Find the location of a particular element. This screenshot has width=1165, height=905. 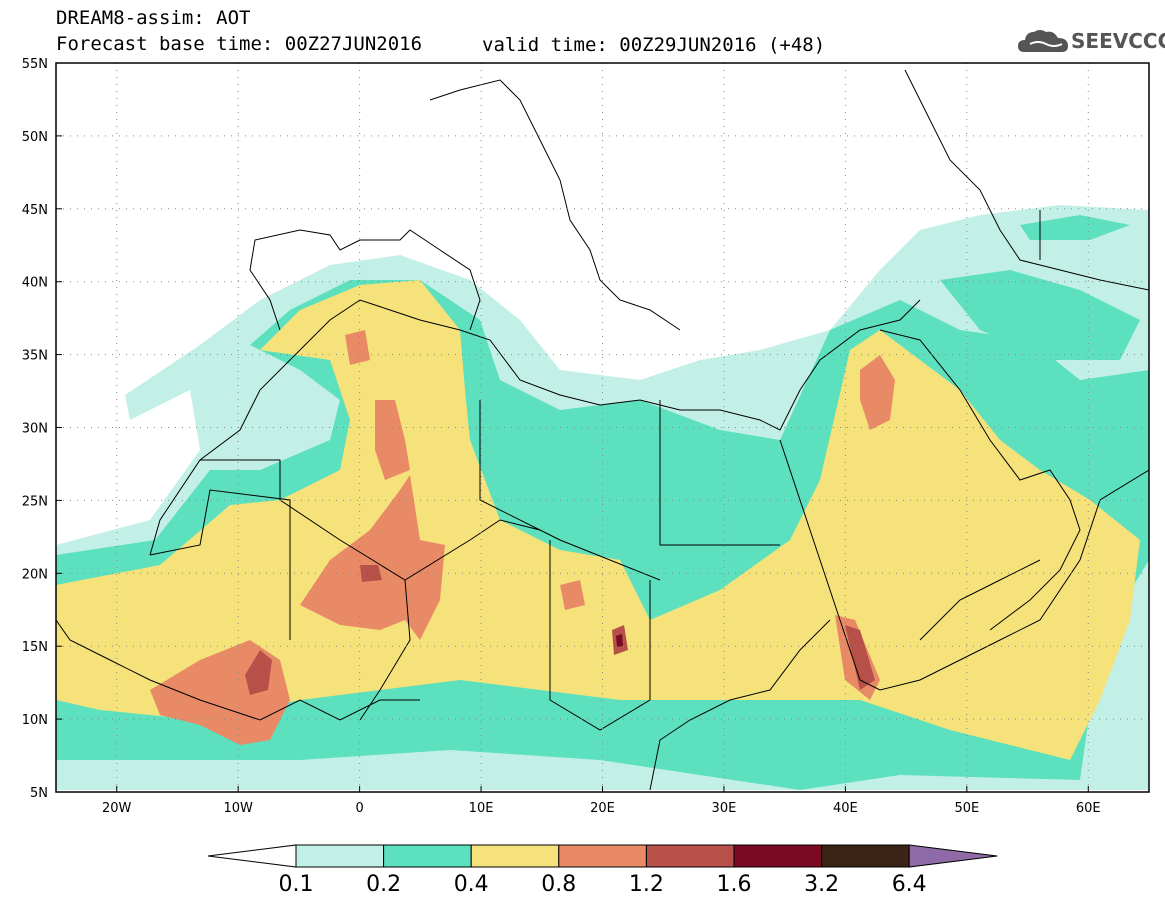

colorbar-low-arrow is located at coordinates (252, 856).